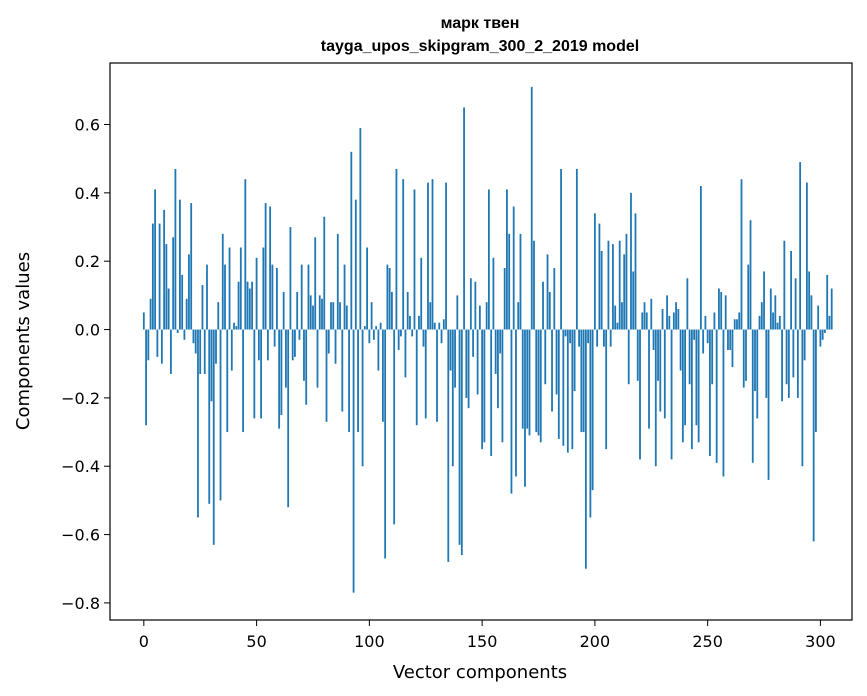  What do you see at coordinates (87, 125) in the screenshot?
I see `y-tick-label: 0.6` at bounding box center [87, 125].